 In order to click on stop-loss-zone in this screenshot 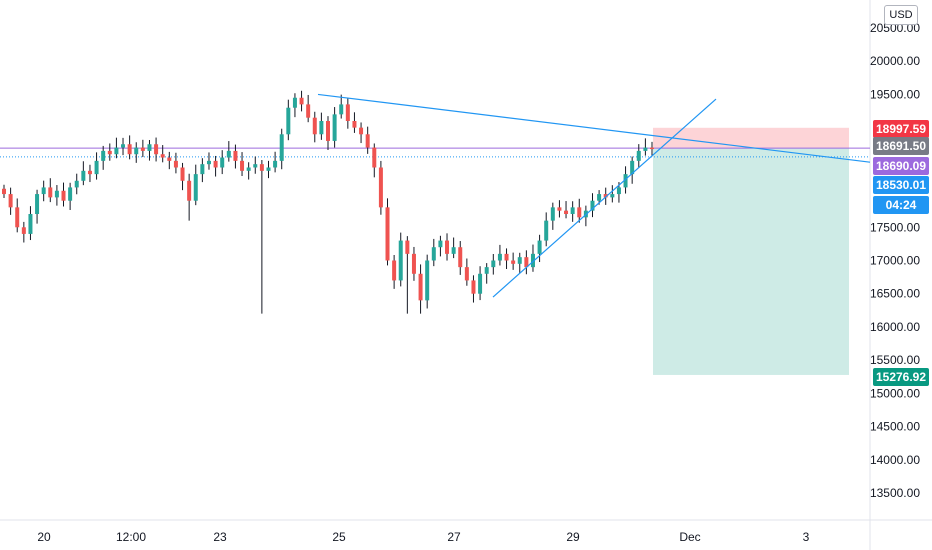, I will do `click(751, 138)`.